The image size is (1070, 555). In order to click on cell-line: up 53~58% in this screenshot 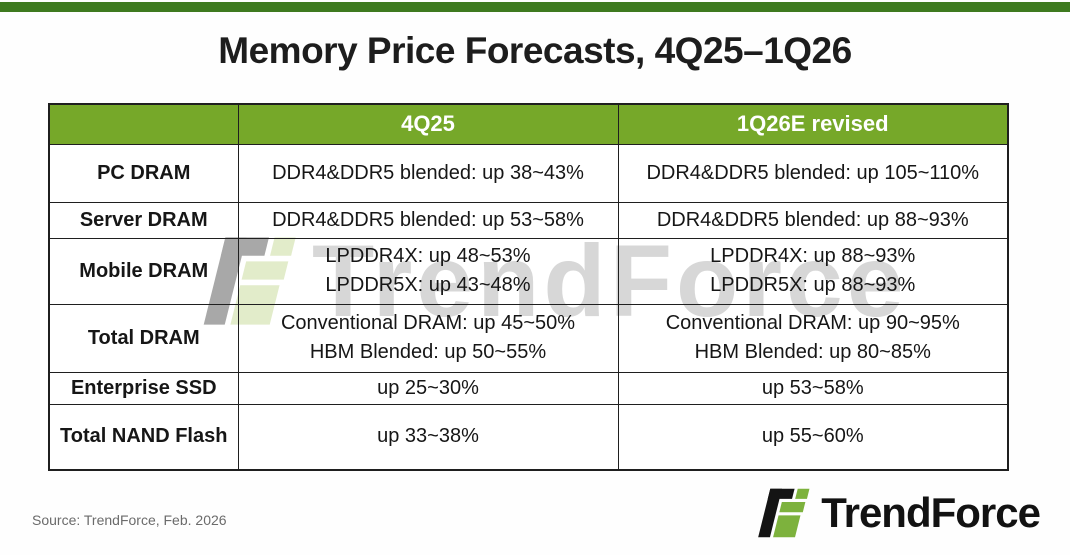, I will do `click(812, 387)`.